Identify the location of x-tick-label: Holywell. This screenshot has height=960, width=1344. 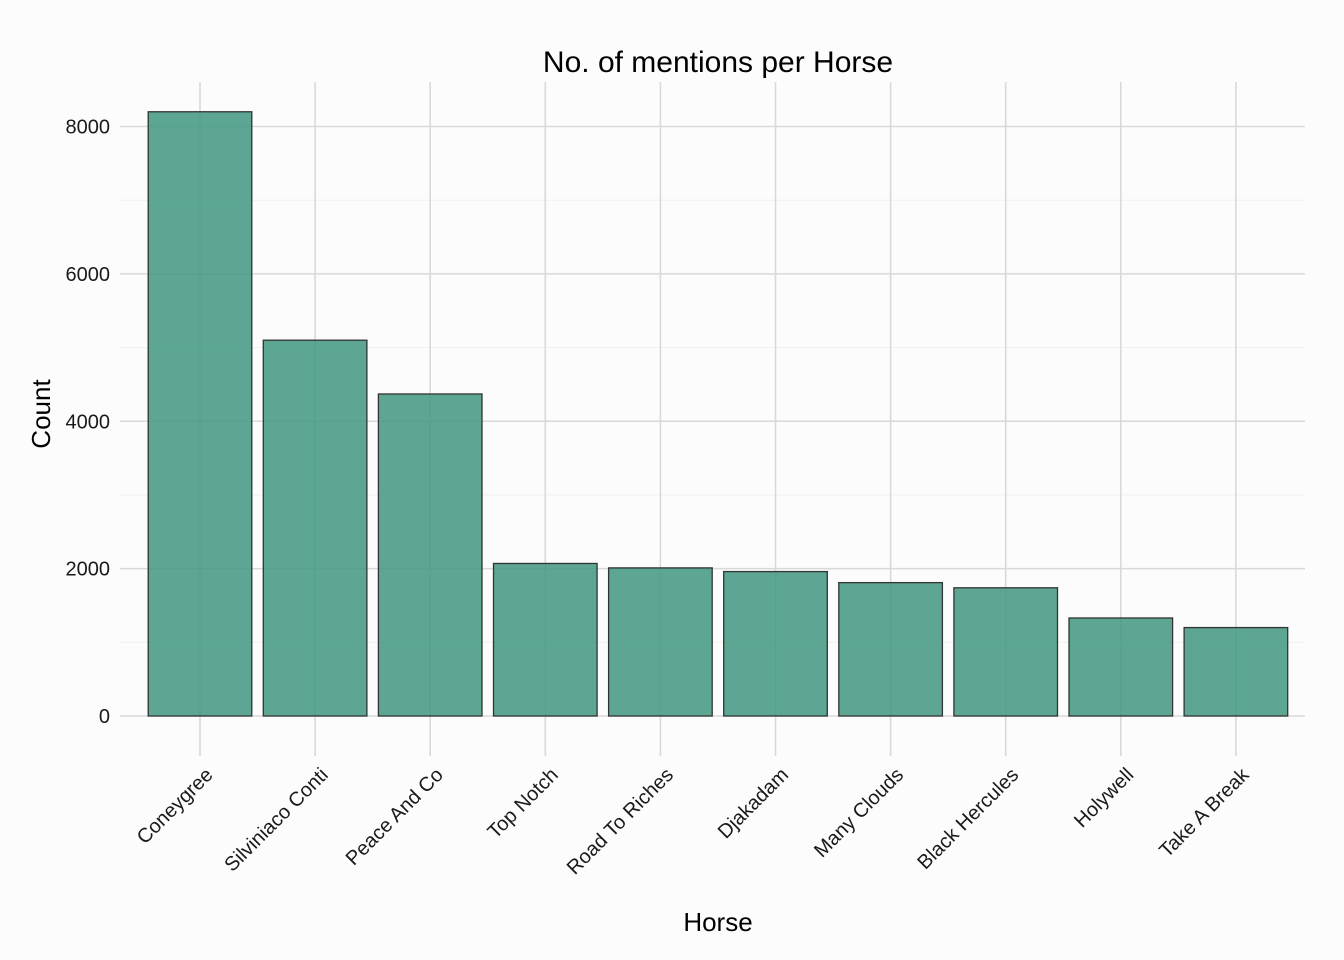
(1104, 798).